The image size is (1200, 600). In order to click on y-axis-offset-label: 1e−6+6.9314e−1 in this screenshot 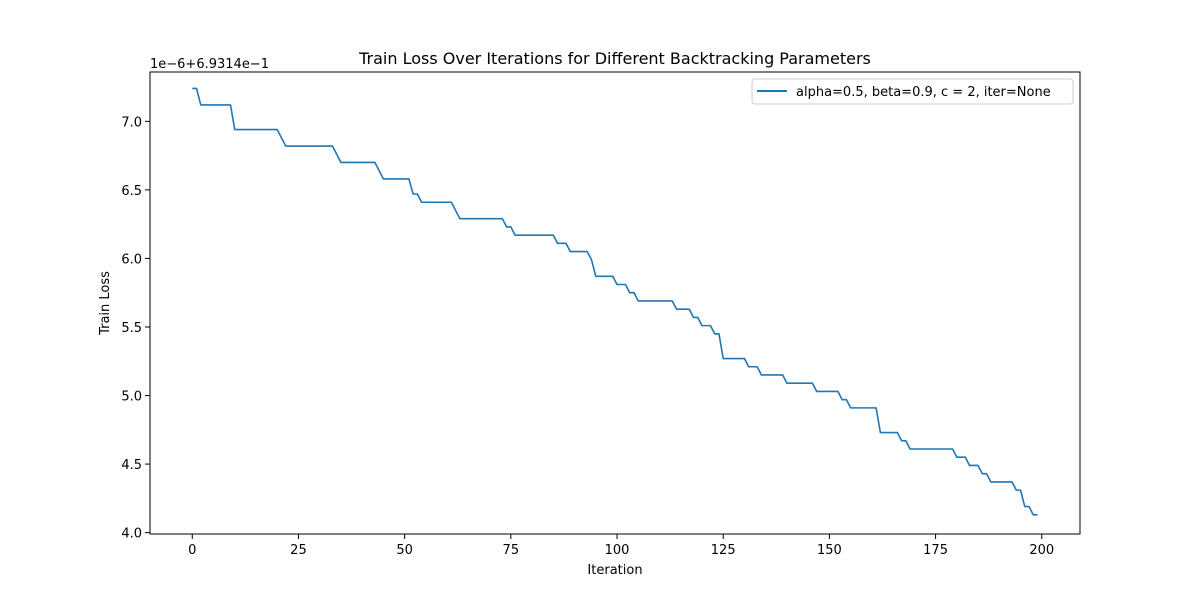, I will do `click(209, 64)`.